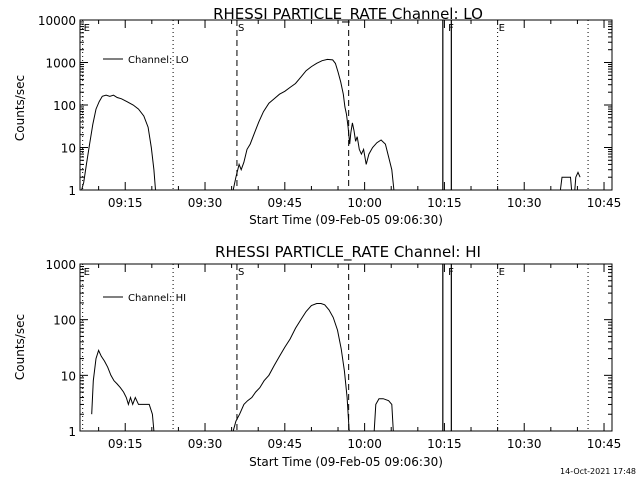  I want to click on panel-hi-title: RHESSI PARTICLE_RATE Channel: HI, so click(348, 252).